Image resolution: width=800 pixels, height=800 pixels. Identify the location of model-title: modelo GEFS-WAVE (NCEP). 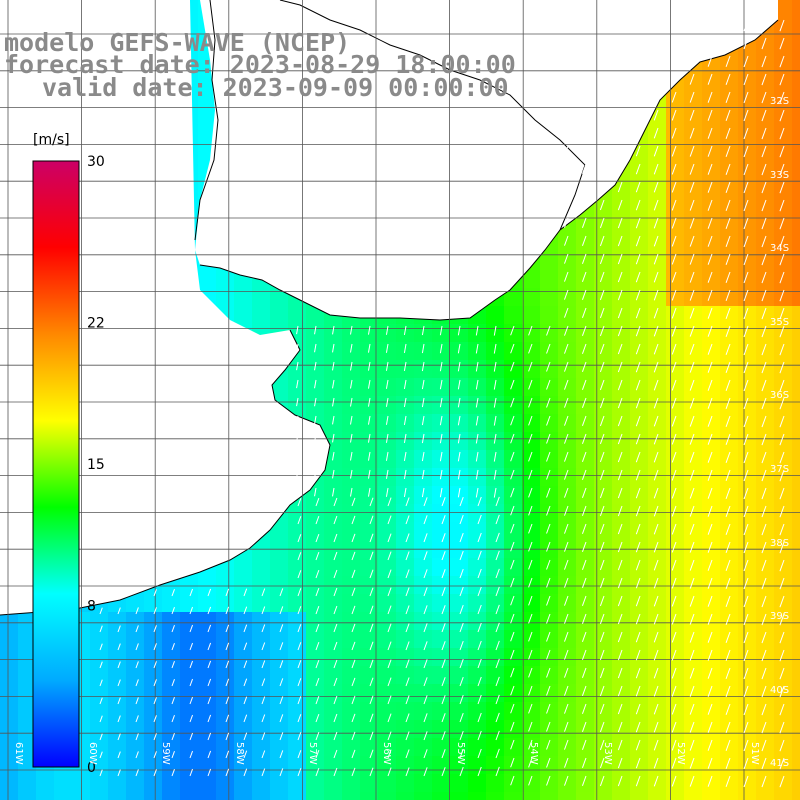
(177, 42).